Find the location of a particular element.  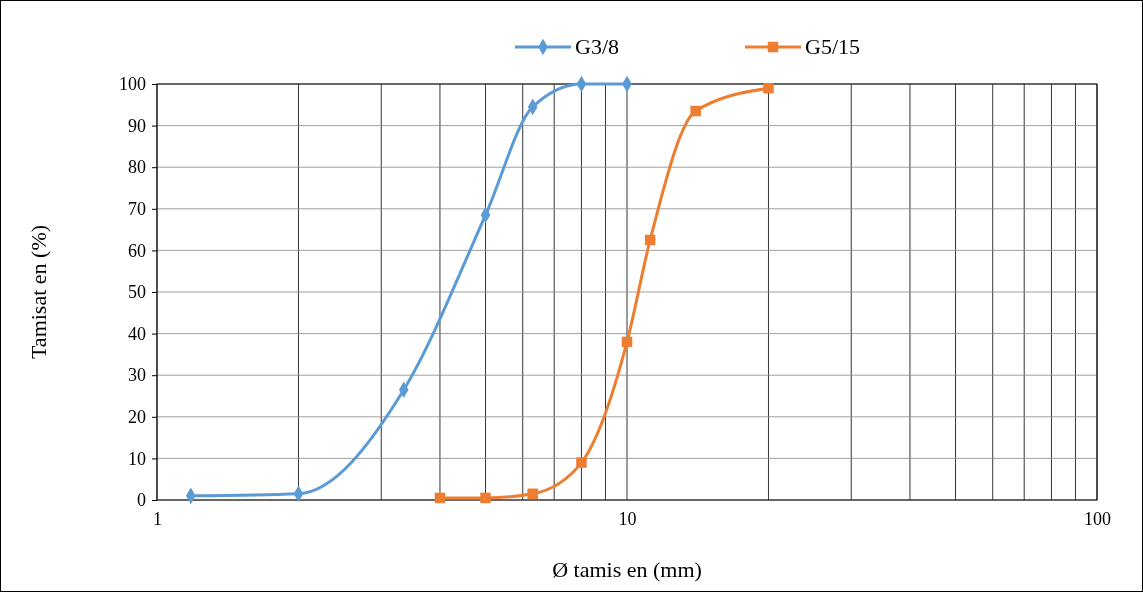

y-tick-label: 30 is located at coordinates (137, 375).